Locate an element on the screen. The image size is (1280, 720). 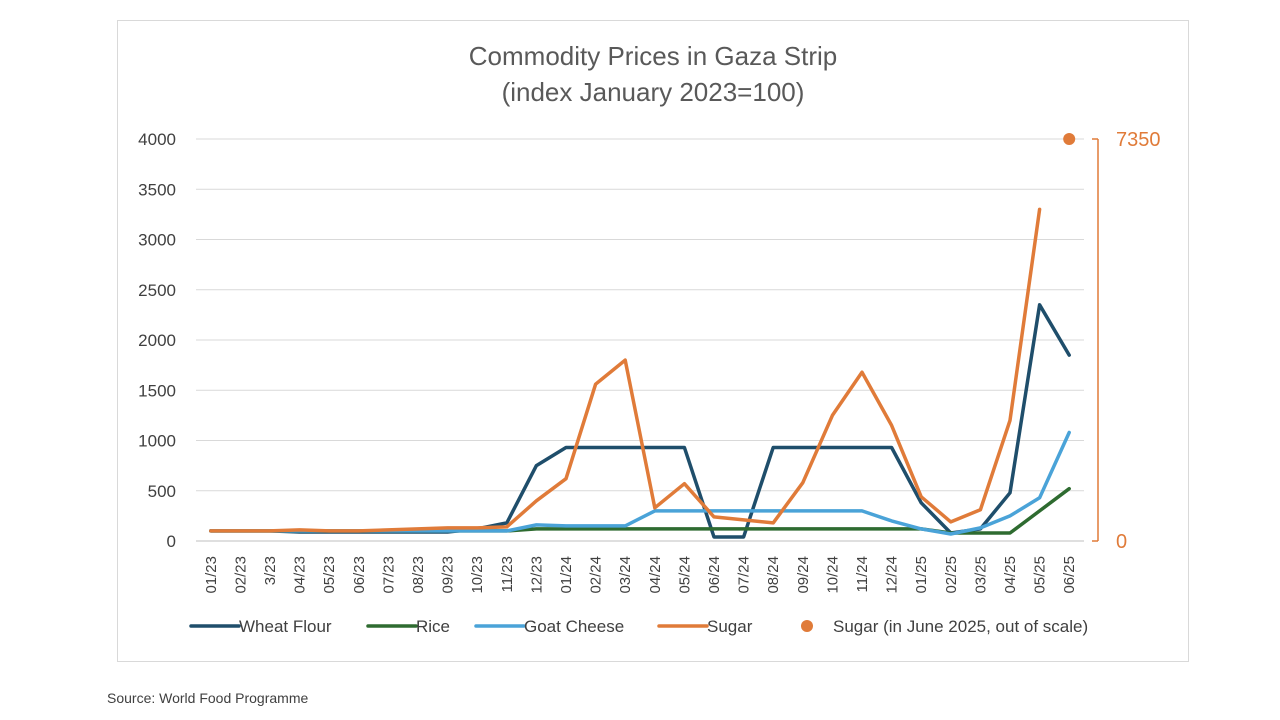
x-tick-label: 11/23 is located at coordinates (507, 574).